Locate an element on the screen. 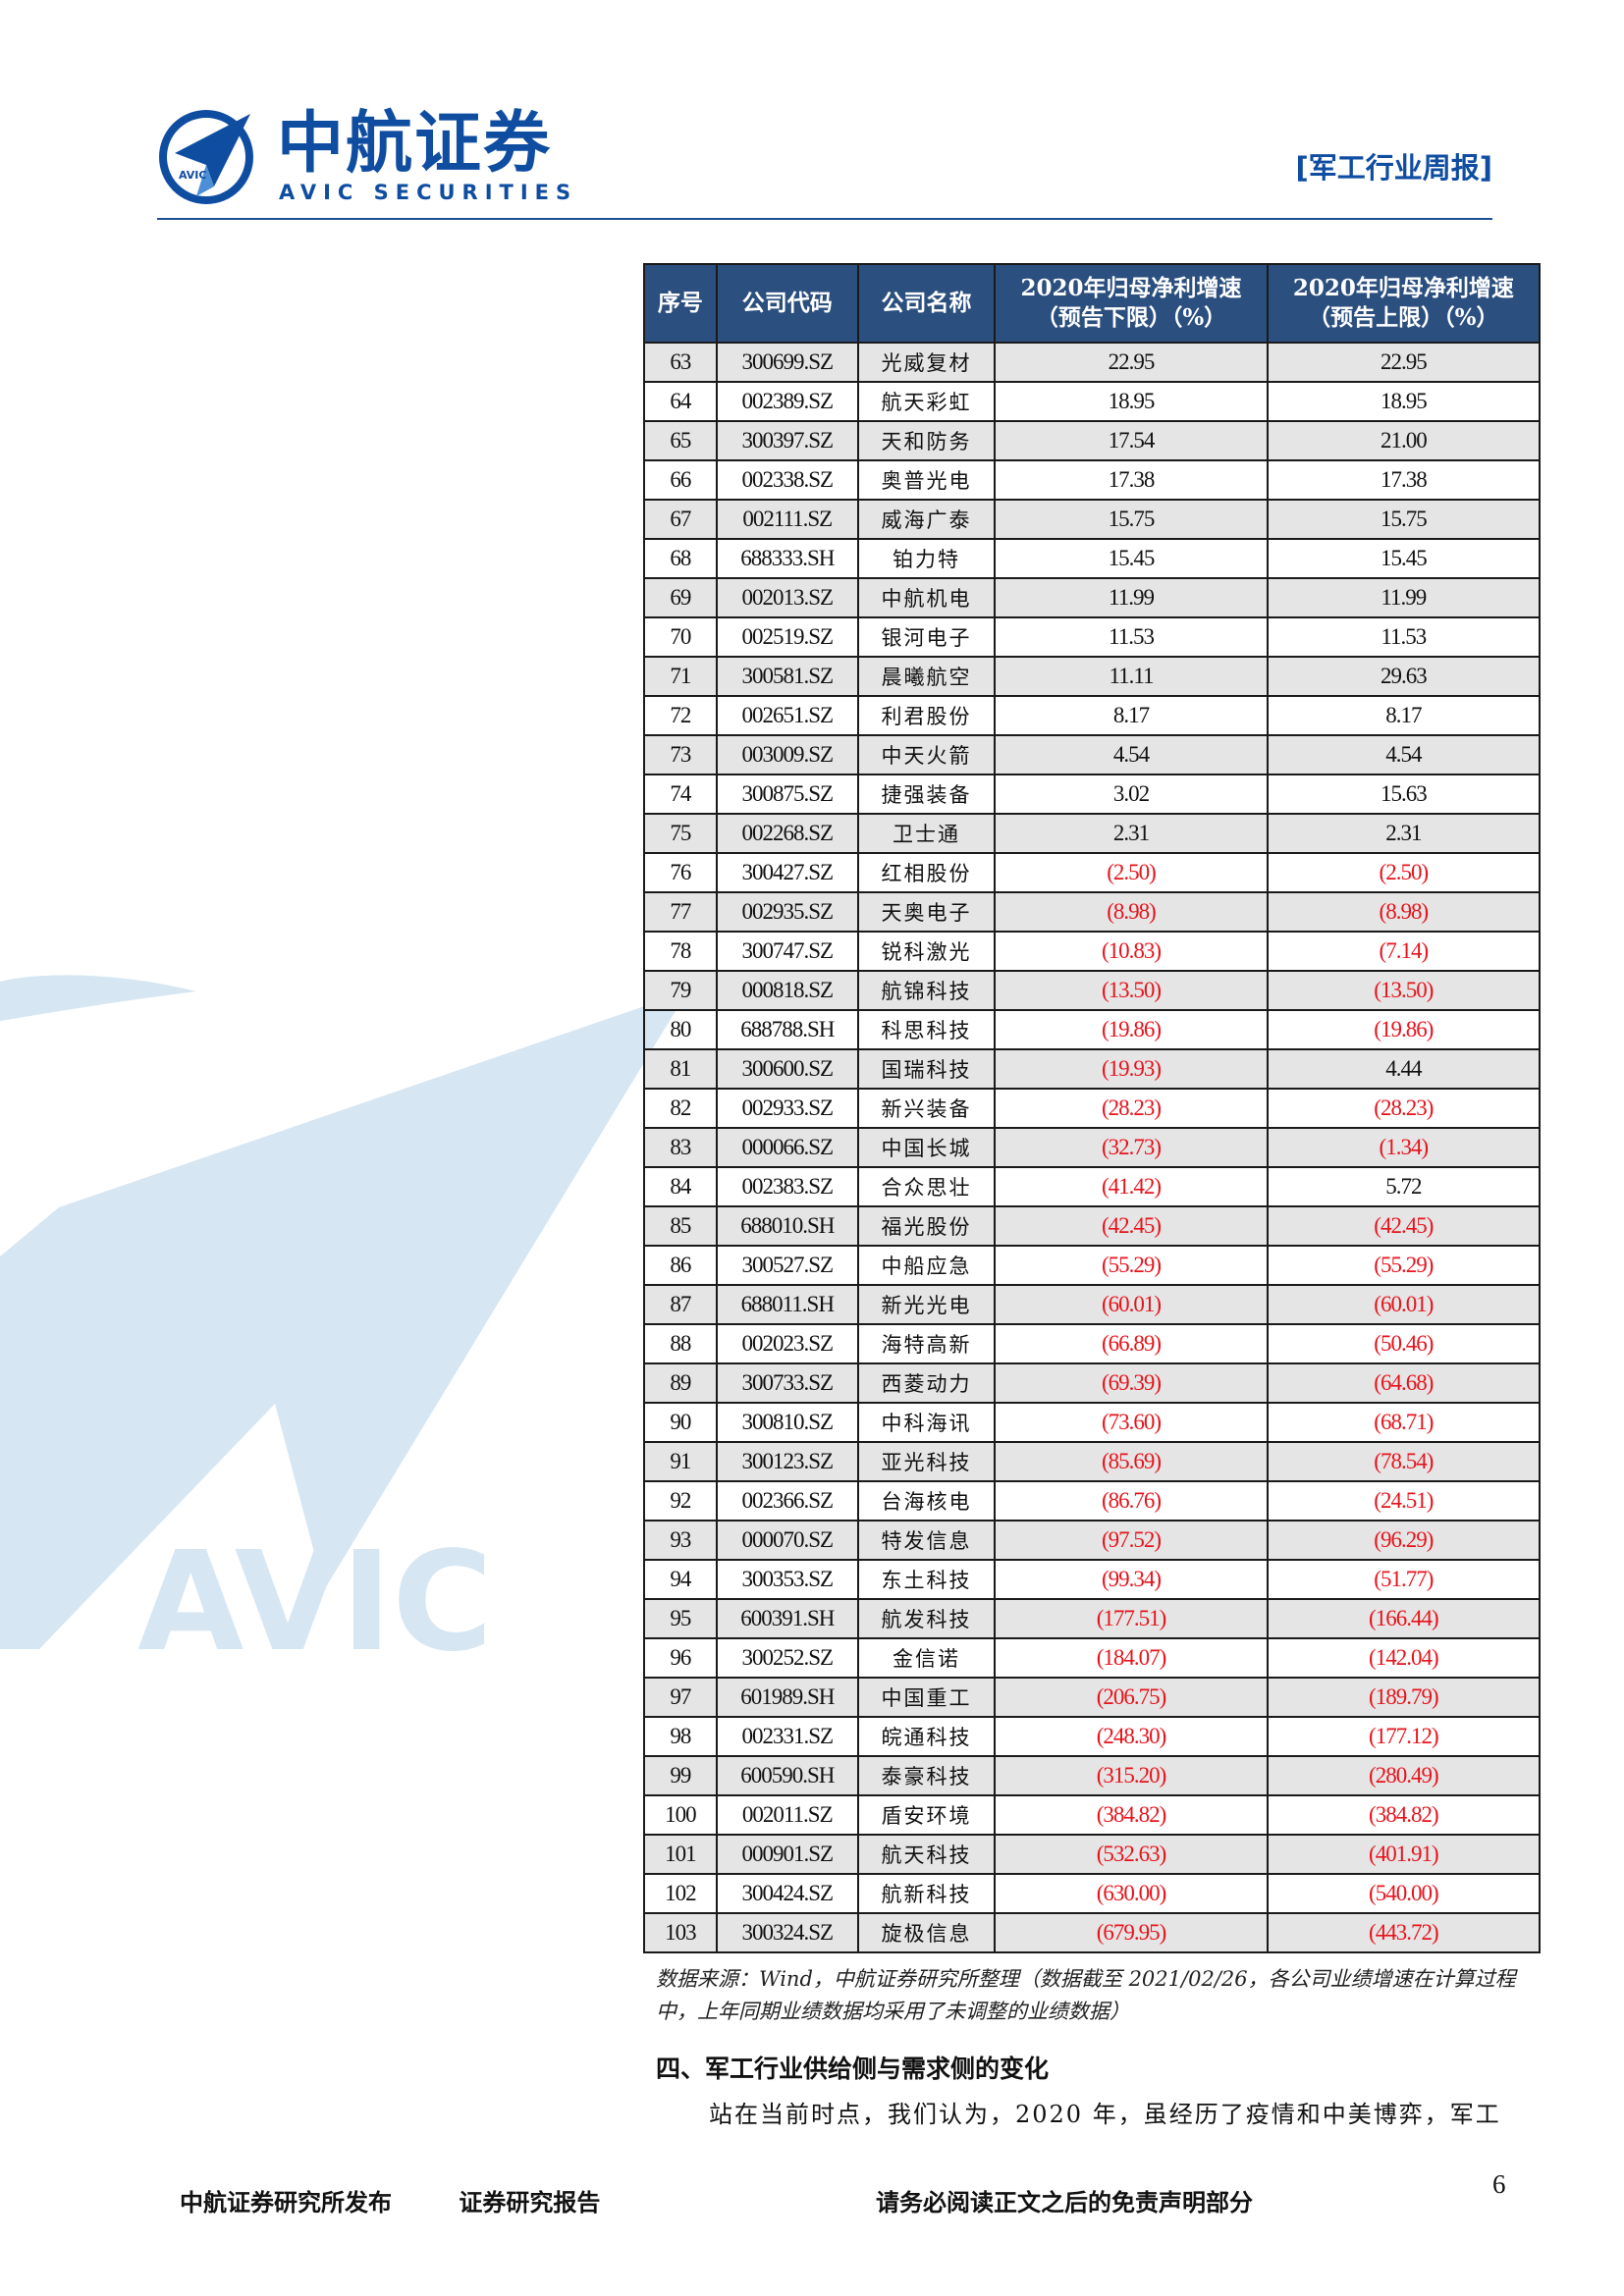 This screenshot has width=1624, height=2296. cell-code: 300123.SZ is located at coordinates (787, 1461).